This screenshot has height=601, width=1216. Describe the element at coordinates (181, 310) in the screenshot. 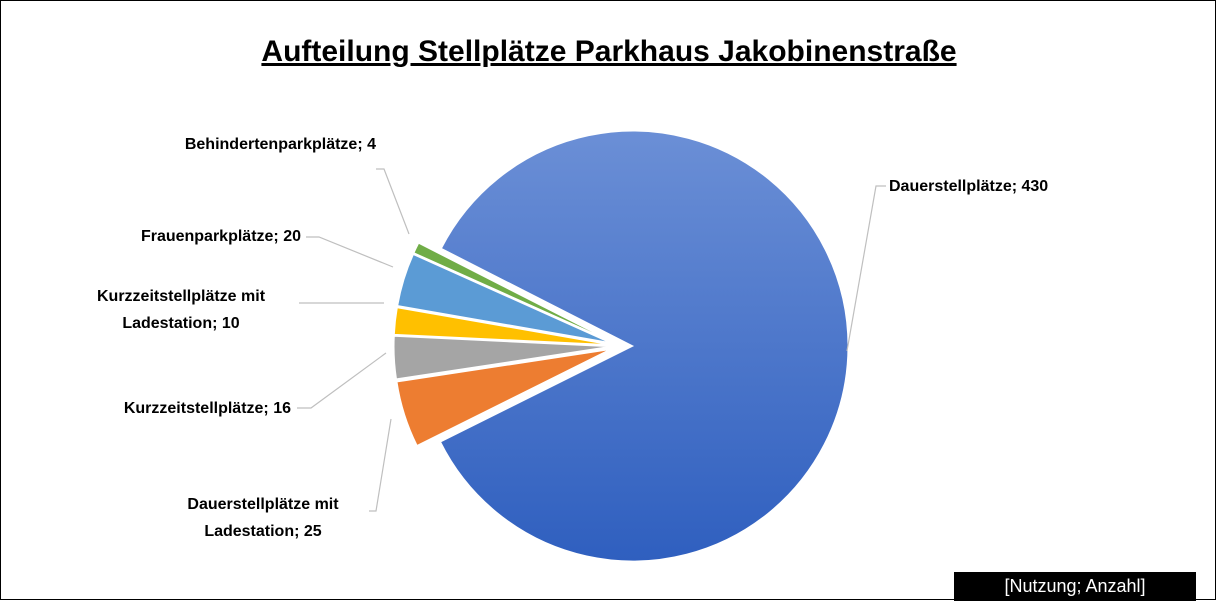

I see `data-label: Kurzzeitstellplätze mit Ladestation; 10` at that location.